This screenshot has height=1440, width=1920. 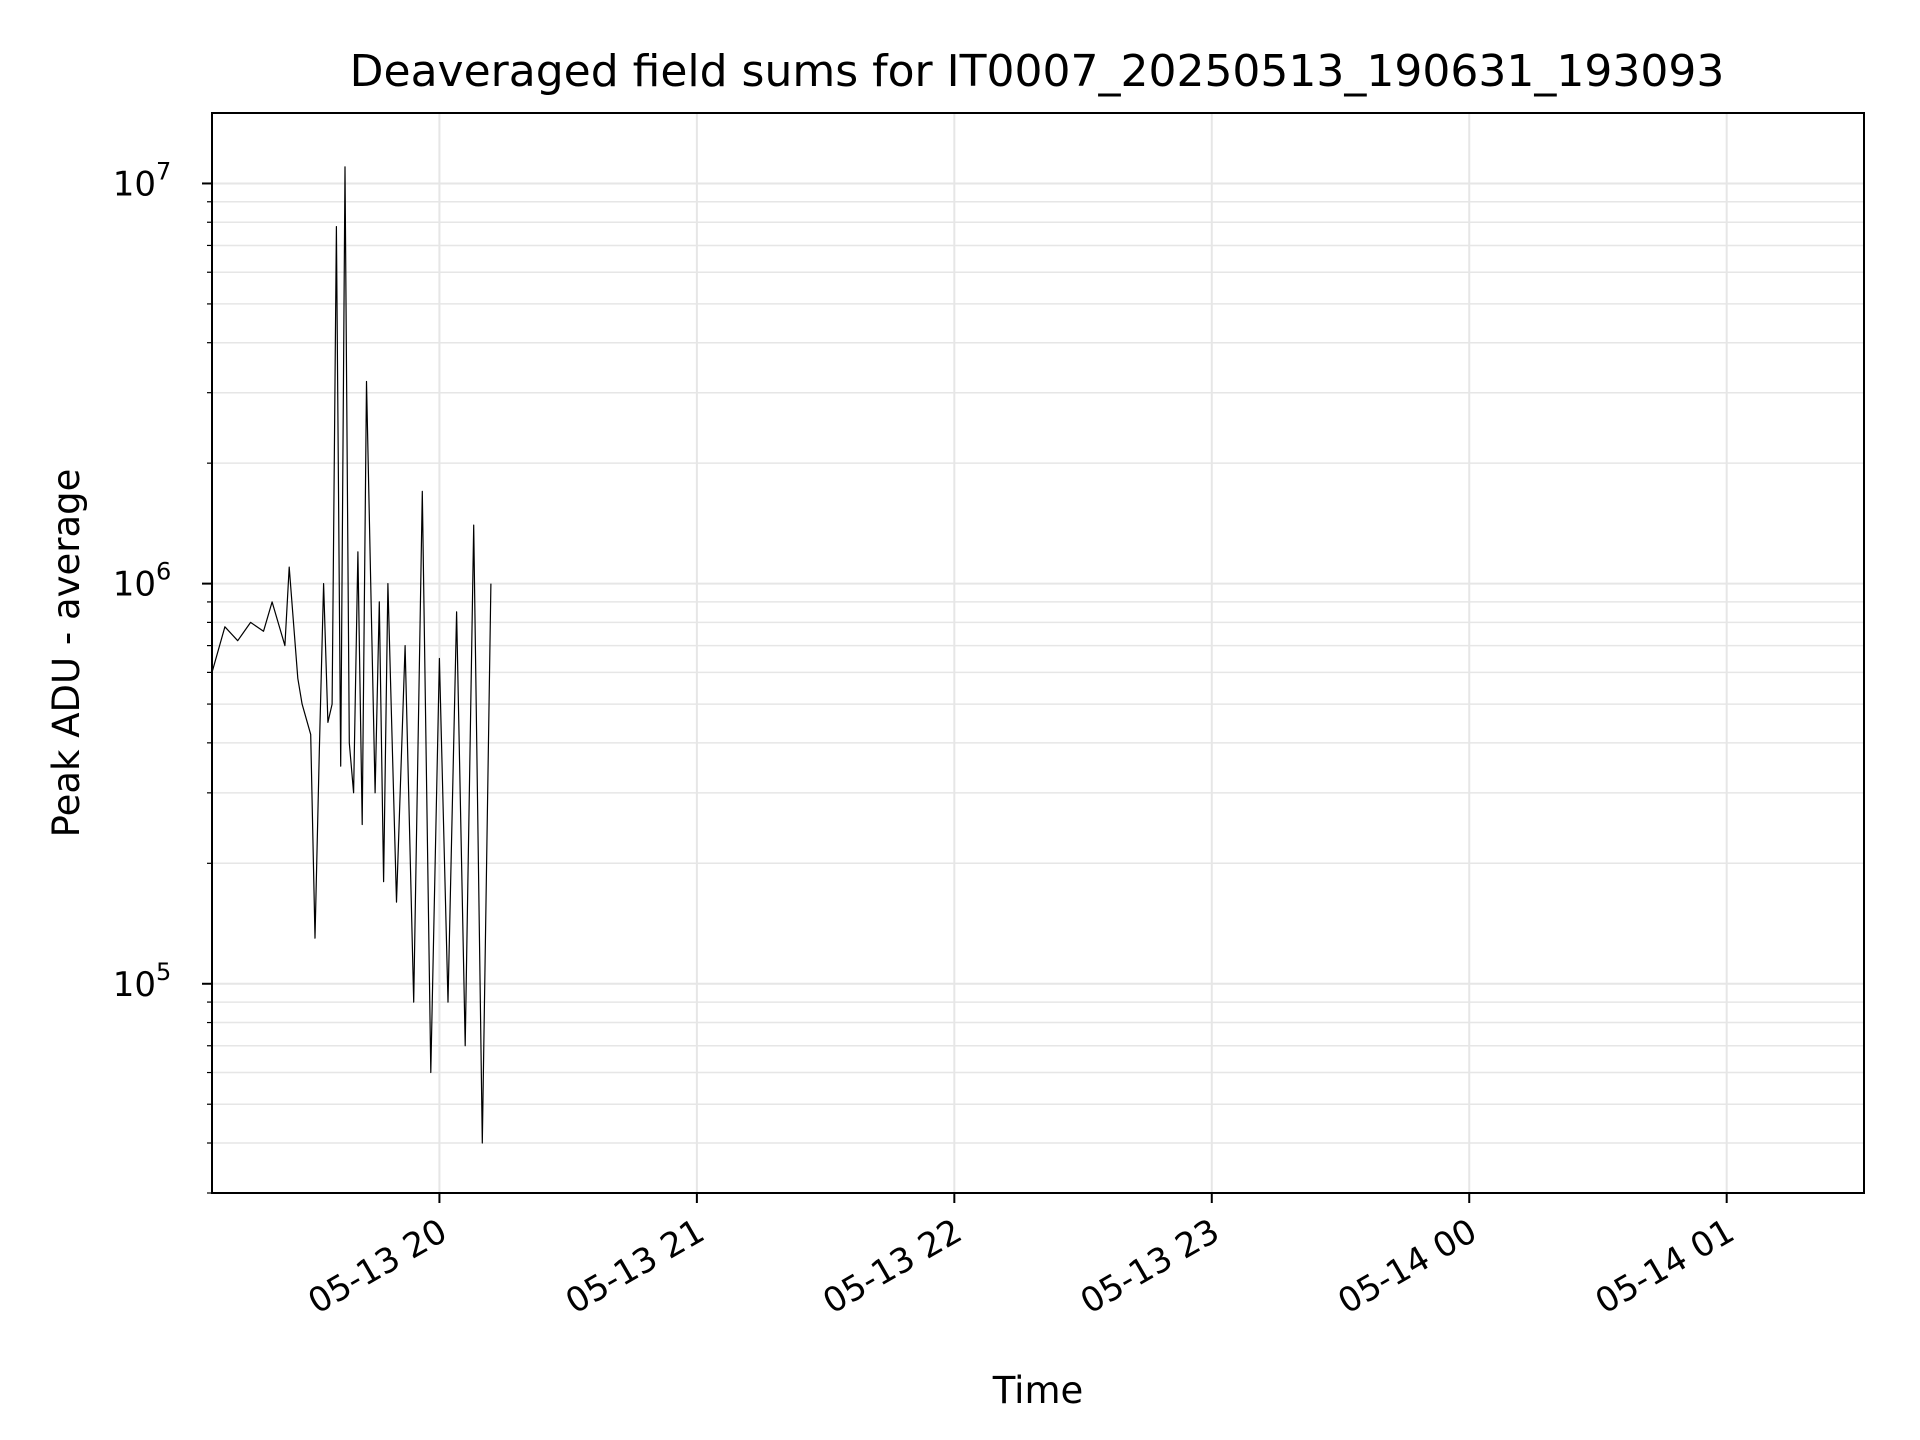 What do you see at coordinates (66, 653) in the screenshot?
I see `y-axis-label: Peak ADU - average` at bounding box center [66, 653].